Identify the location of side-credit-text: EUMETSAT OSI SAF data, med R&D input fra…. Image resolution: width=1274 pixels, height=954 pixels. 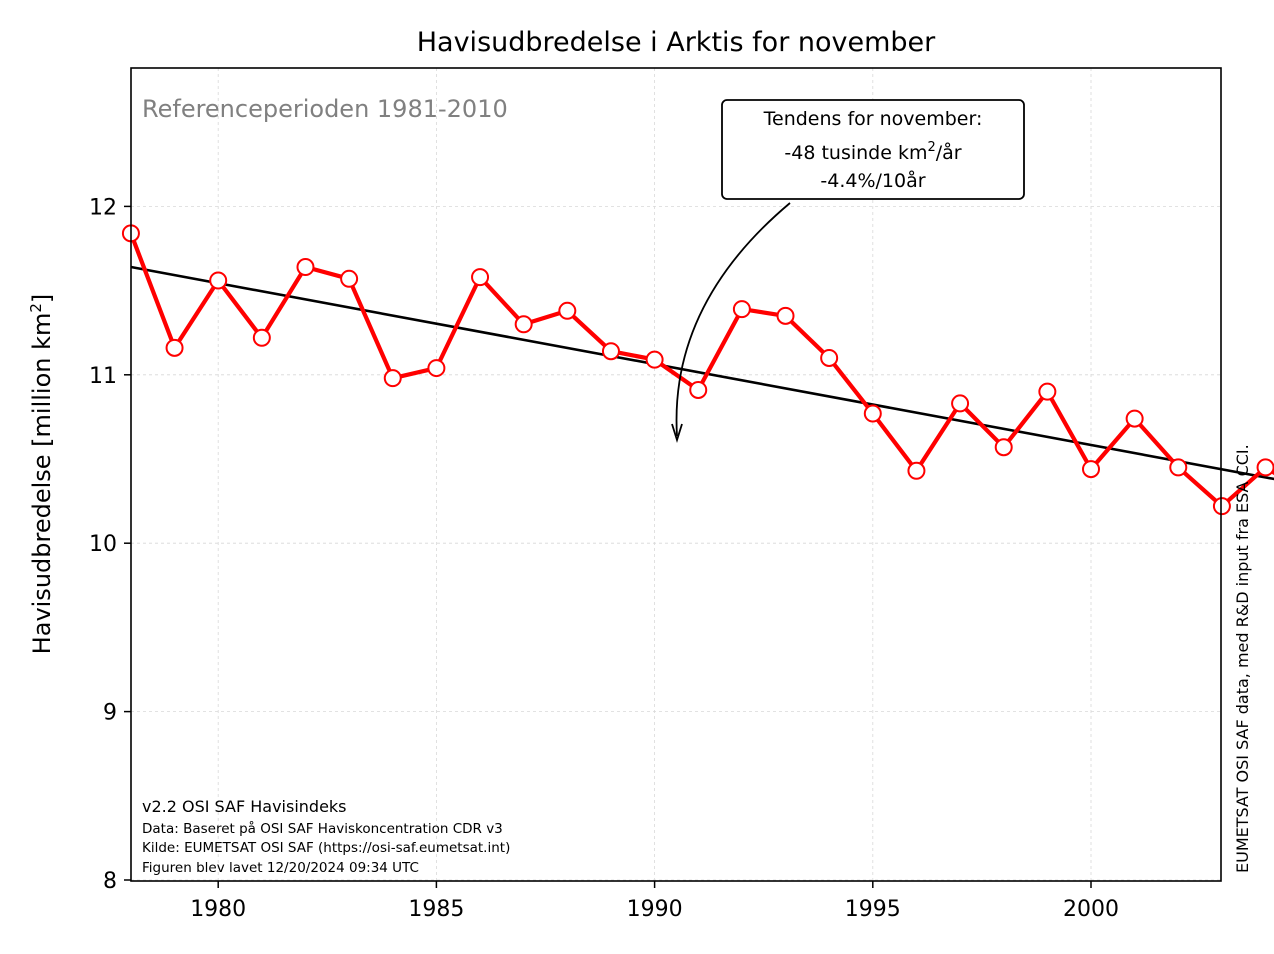
(1242, 658).